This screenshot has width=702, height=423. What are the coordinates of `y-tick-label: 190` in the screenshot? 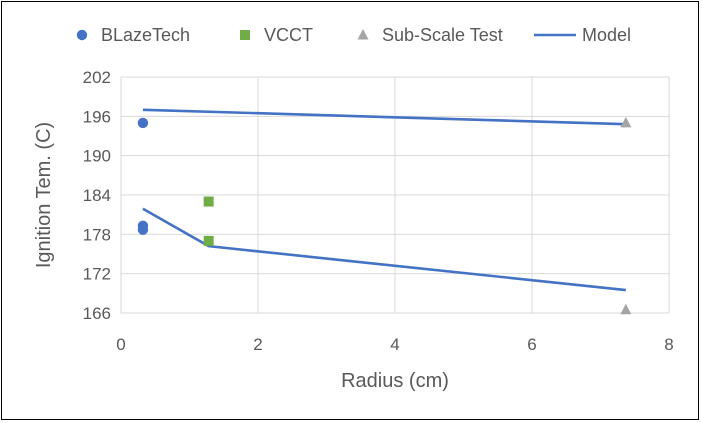 It's located at (97, 156).